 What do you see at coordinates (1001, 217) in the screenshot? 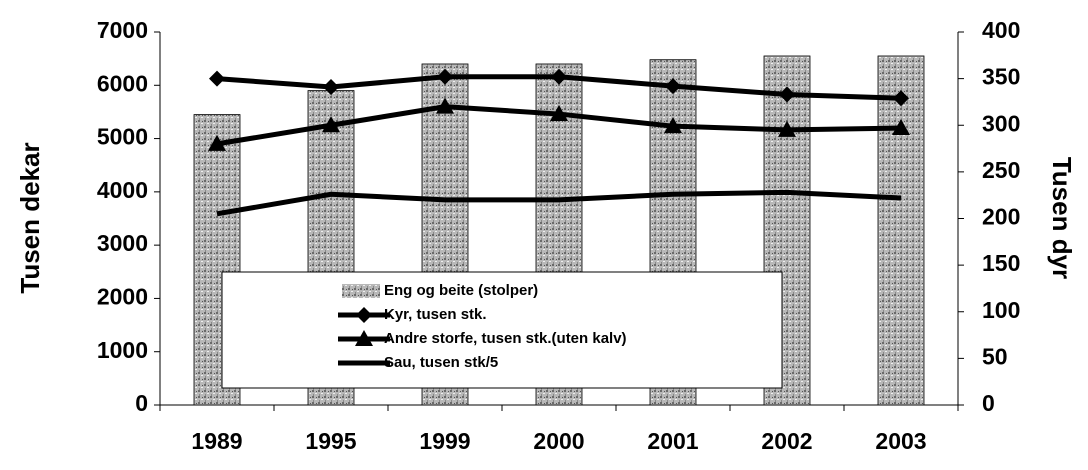
I see `y2-tick-label: 200` at bounding box center [1001, 217].